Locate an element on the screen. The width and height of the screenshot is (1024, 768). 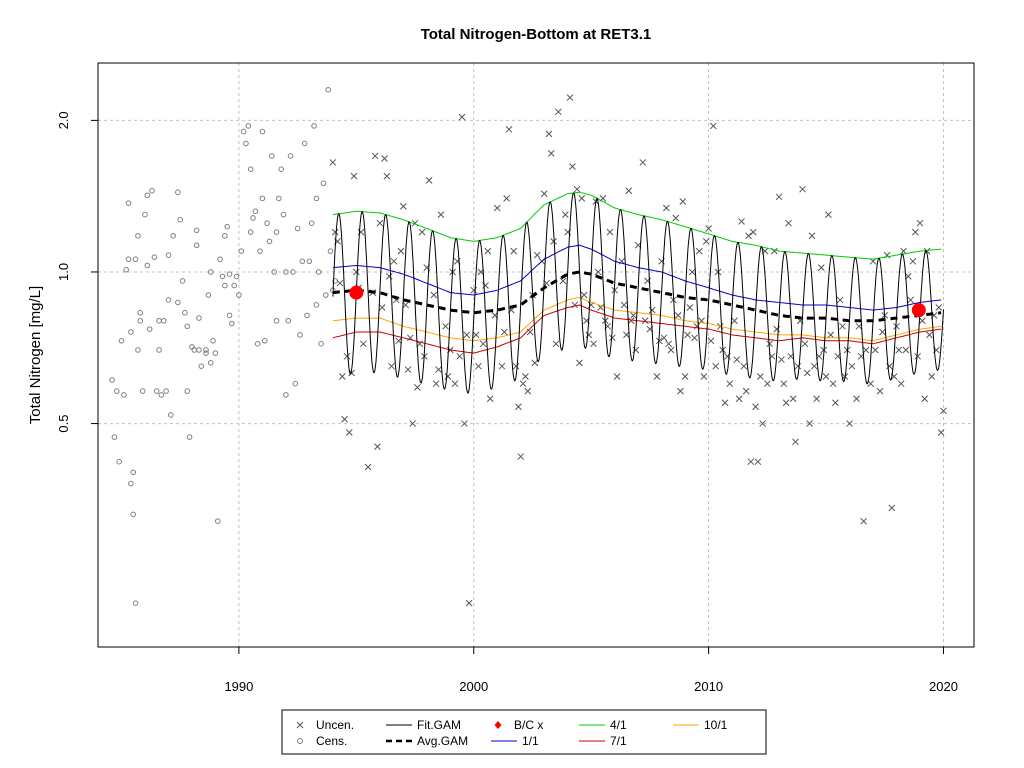
legend-label: 10/1 is located at coordinates (716, 725).